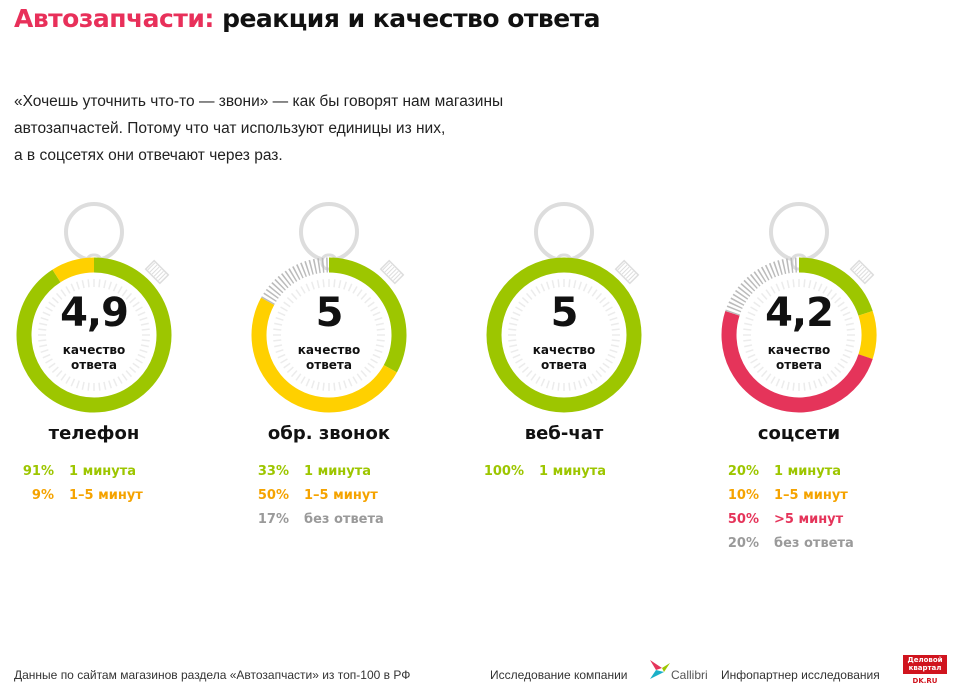 Image resolution: width=957 pixels, height=688 pixels. I want to click on dk-logo: Деловой квартал, so click(925, 664).